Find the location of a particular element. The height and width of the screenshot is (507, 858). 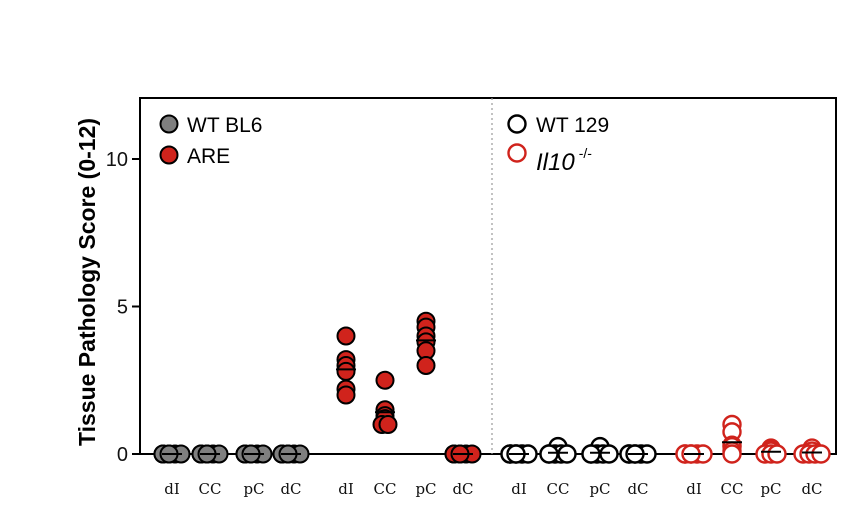

y-tick-label: 5 is located at coordinates (122, 308).